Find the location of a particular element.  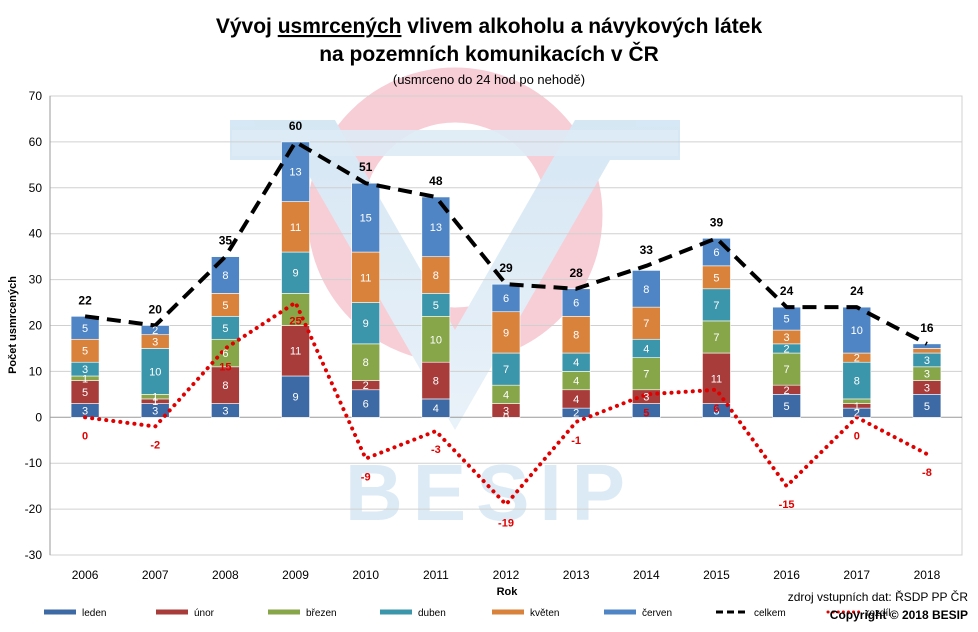

x-tick-label: 2008 is located at coordinates (225, 575).